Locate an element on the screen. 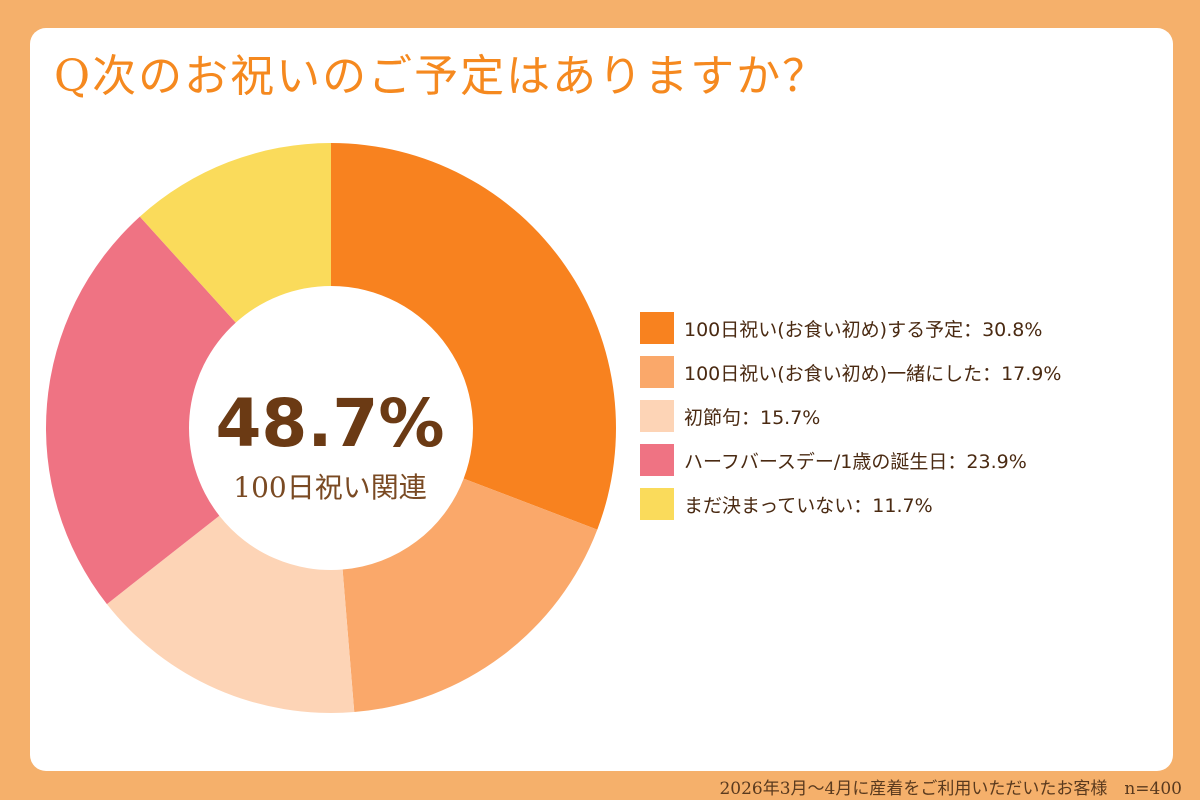  legend-label: 初節句：15.7% is located at coordinates (752, 417).